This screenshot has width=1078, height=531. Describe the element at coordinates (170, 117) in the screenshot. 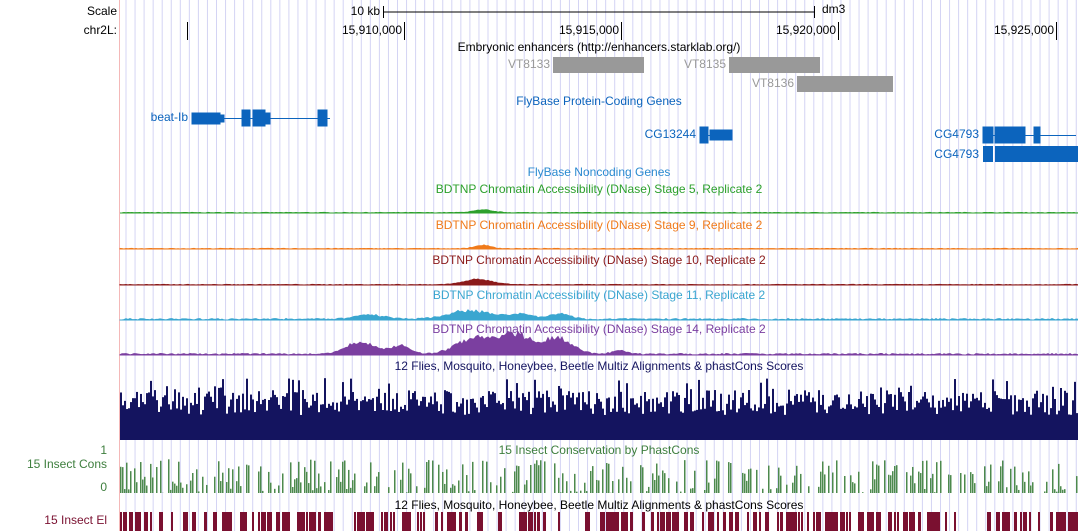

I see `gene-label: beat-Ib` at that location.